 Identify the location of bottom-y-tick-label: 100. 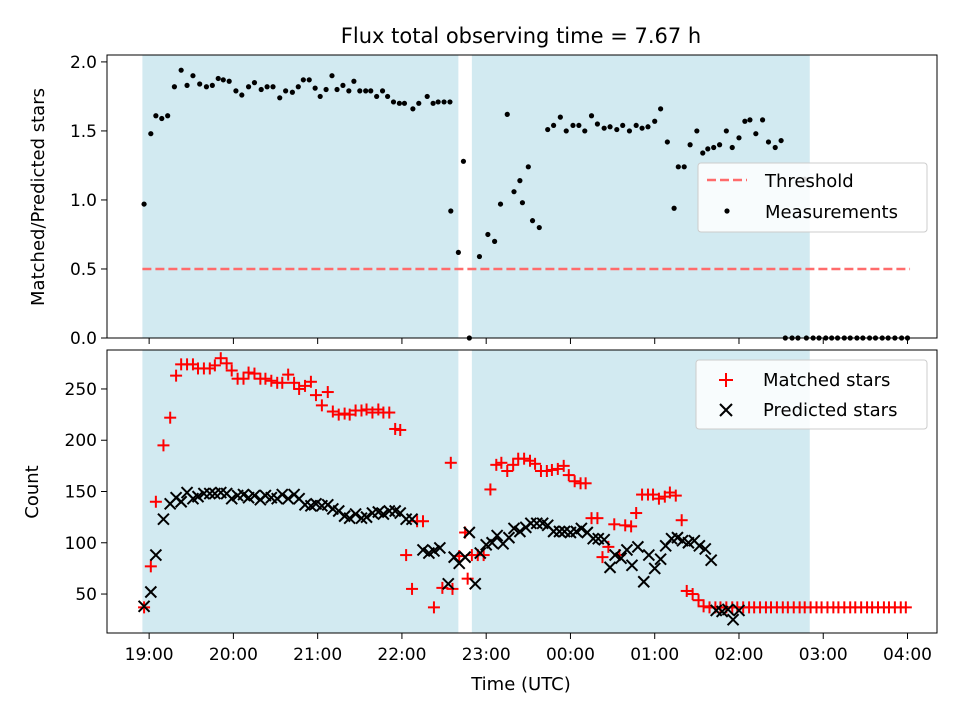
(81, 544).